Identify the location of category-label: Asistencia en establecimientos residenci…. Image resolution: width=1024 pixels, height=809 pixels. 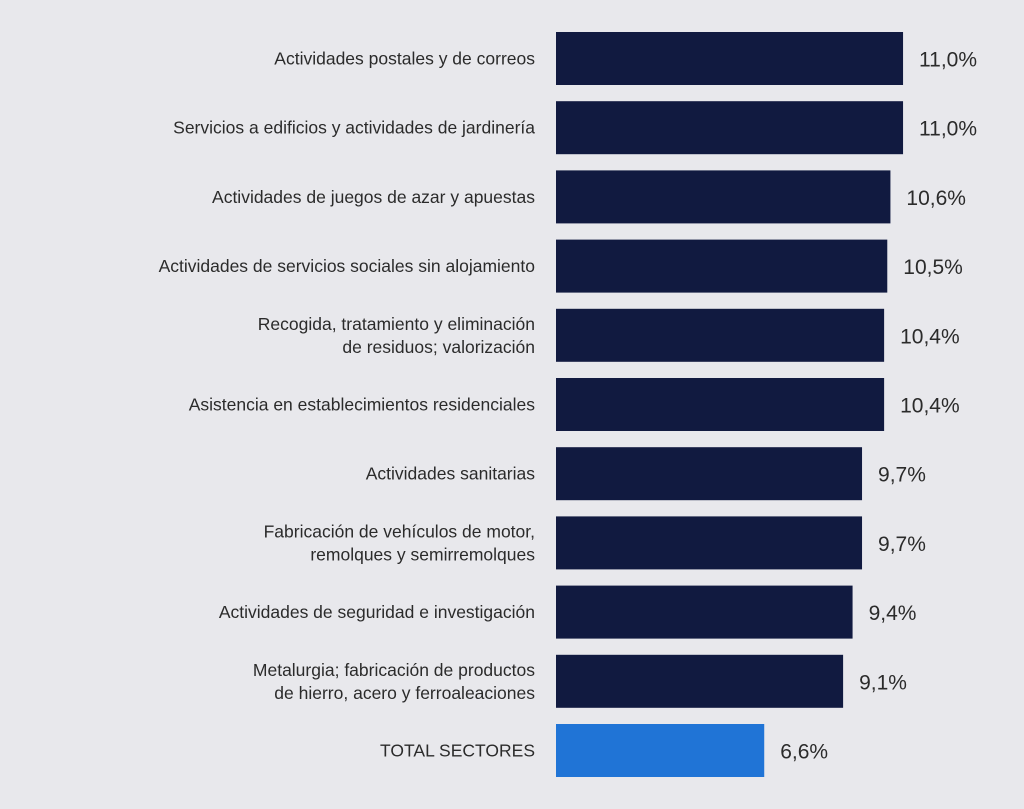
(362, 405).